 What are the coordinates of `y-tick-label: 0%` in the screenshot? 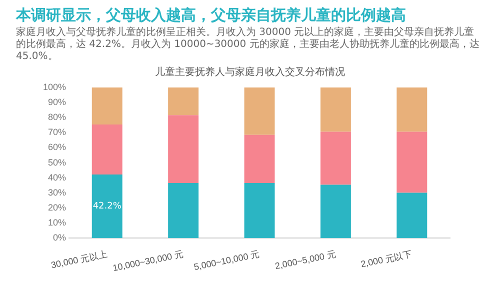 It's located at (59, 237).